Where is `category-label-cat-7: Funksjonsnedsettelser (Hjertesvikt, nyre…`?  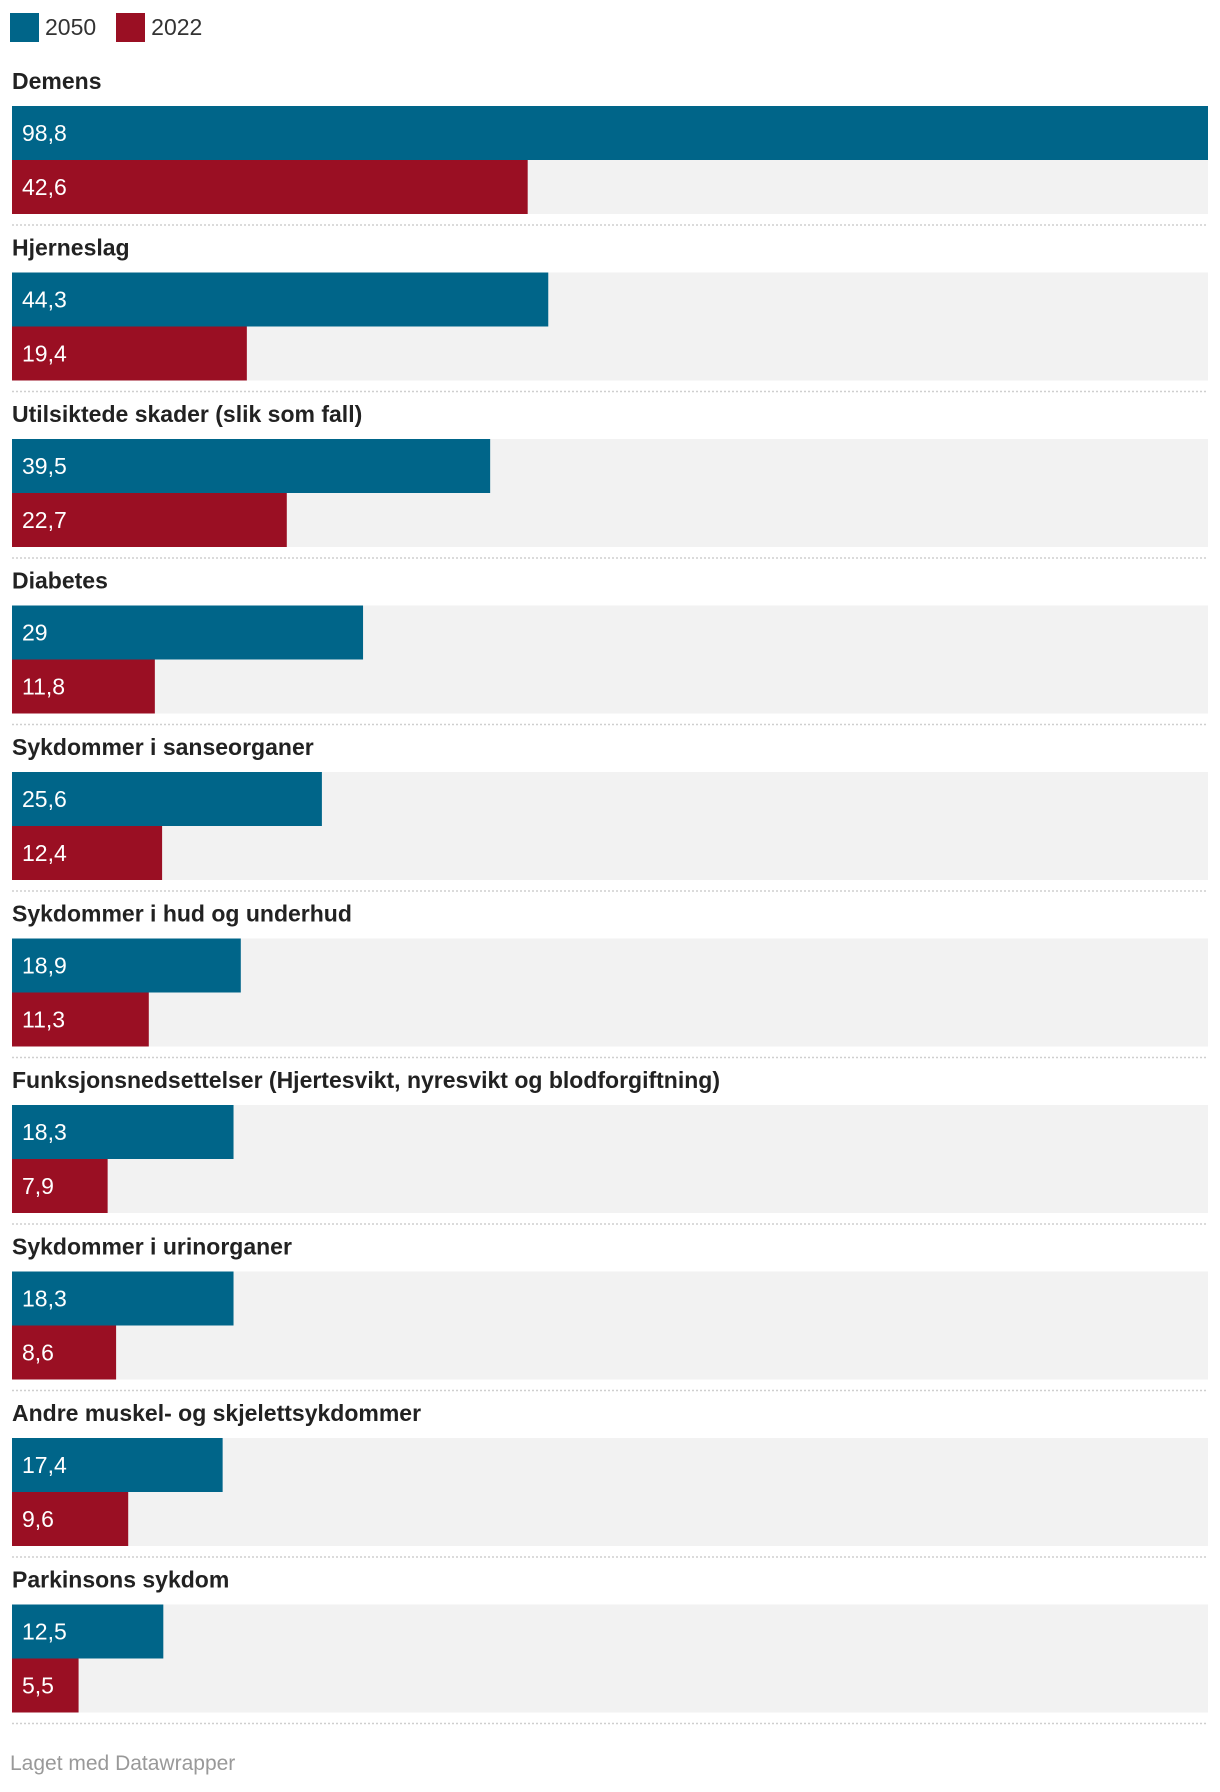 category-label-cat-7: Funksjonsnedsettelser (Hjertesvikt, nyre… is located at coordinates (366, 1080).